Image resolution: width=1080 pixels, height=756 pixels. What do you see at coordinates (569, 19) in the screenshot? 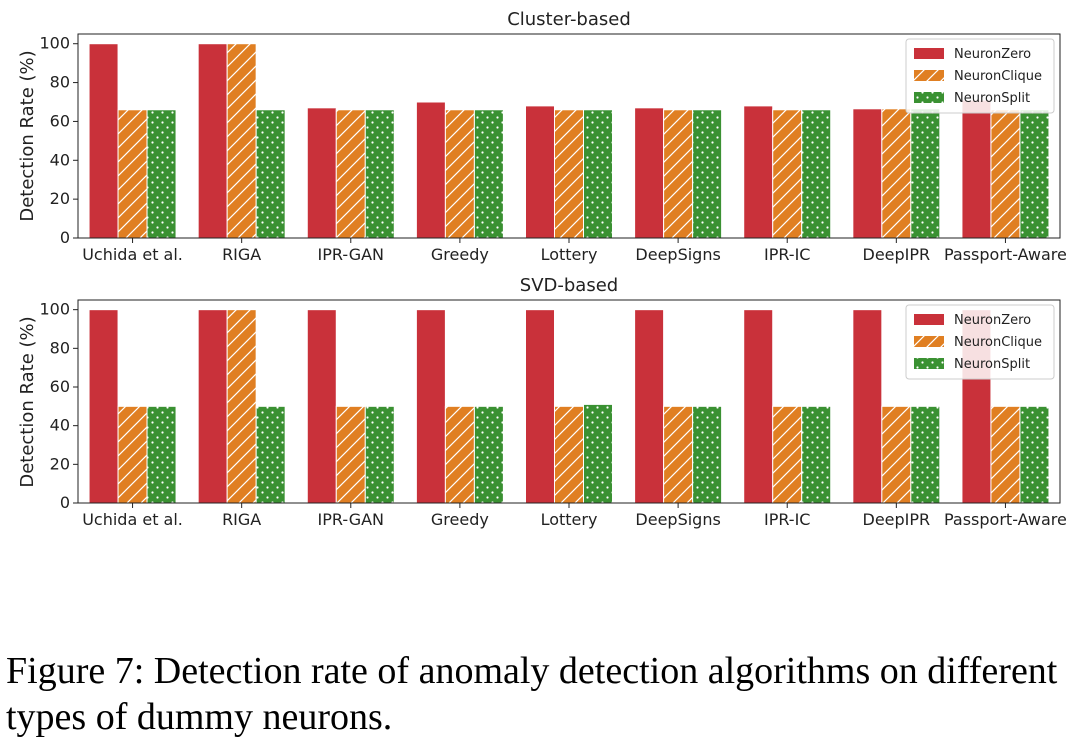
I see `chart-title: Cluster-based` at bounding box center [569, 19].